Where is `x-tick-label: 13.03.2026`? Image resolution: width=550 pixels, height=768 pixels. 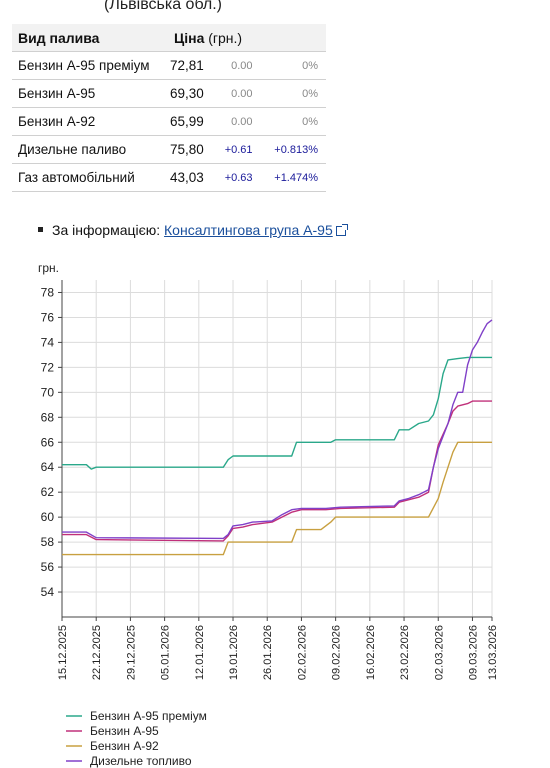
x-tick-label: 13.03.2026 is located at coordinates (493, 652).